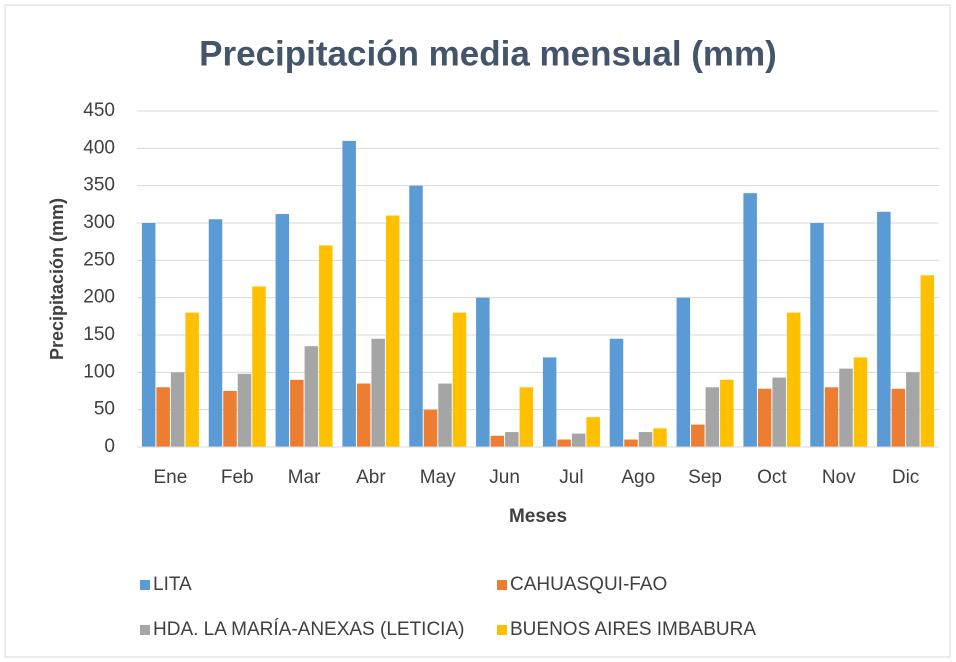  What do you see at coordinates (104, 409) in the screenshot?
I see `y-tick-label: 50` at bounding box center [104, 409].